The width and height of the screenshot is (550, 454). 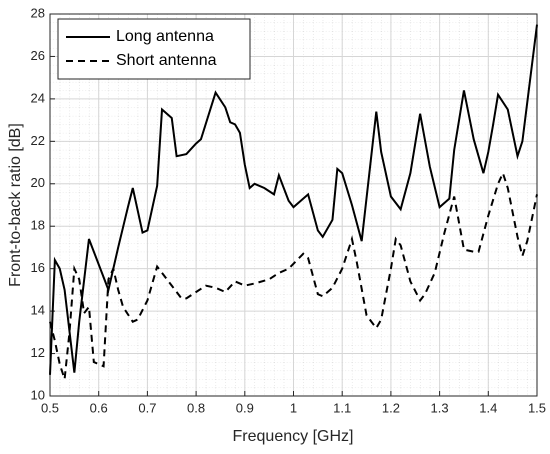 I want to click on y-tick-label: 20, so click(x=38, y=182).